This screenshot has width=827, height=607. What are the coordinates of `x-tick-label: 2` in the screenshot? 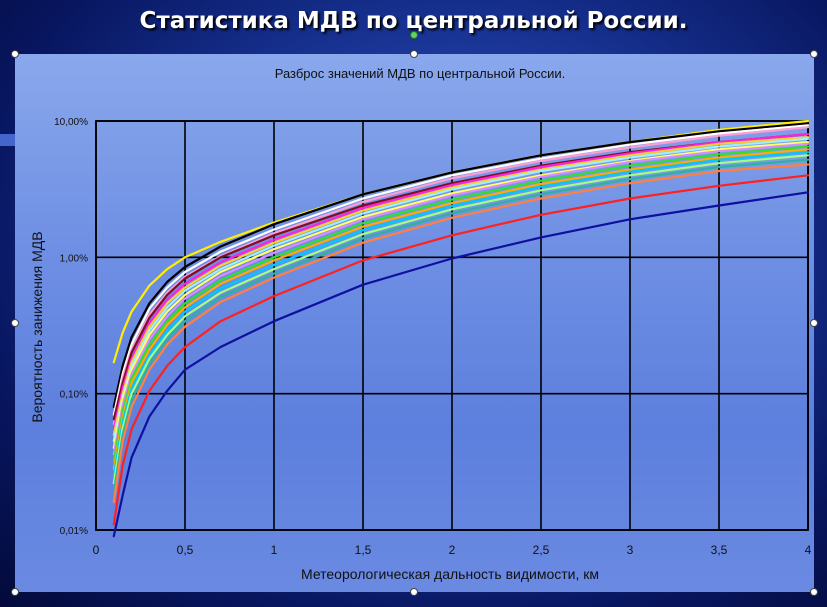 It's located at (452, 550).